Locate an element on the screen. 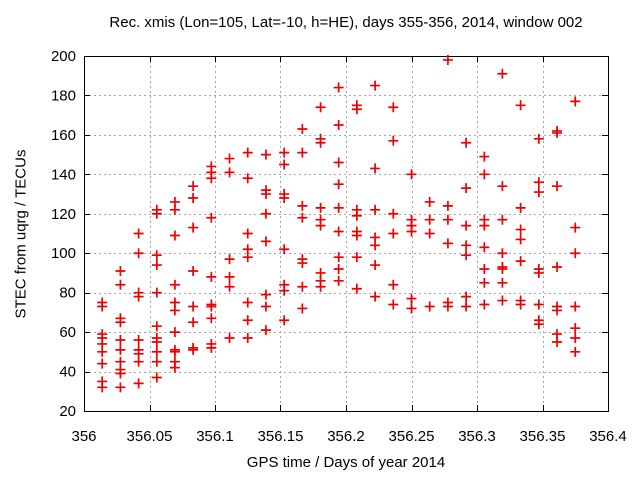 The height and width of the screenshot is (480, 640). x-tick-label: 356.2 is located at coordinates (346, 436).